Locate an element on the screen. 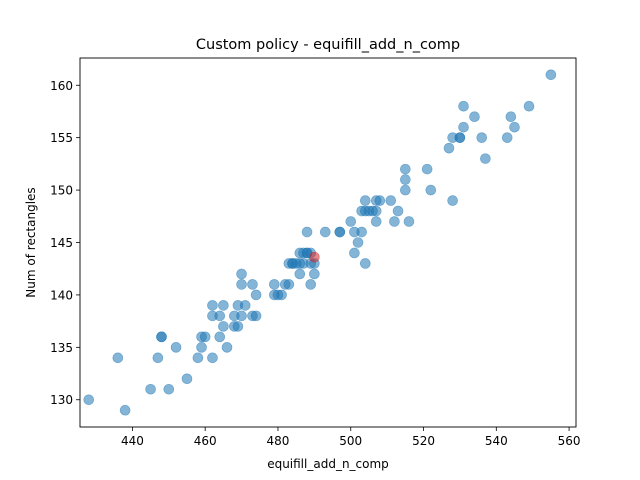 This screenshot has height=480, width=640. y-tick-label: 155 is located at coordinates (61, 138).